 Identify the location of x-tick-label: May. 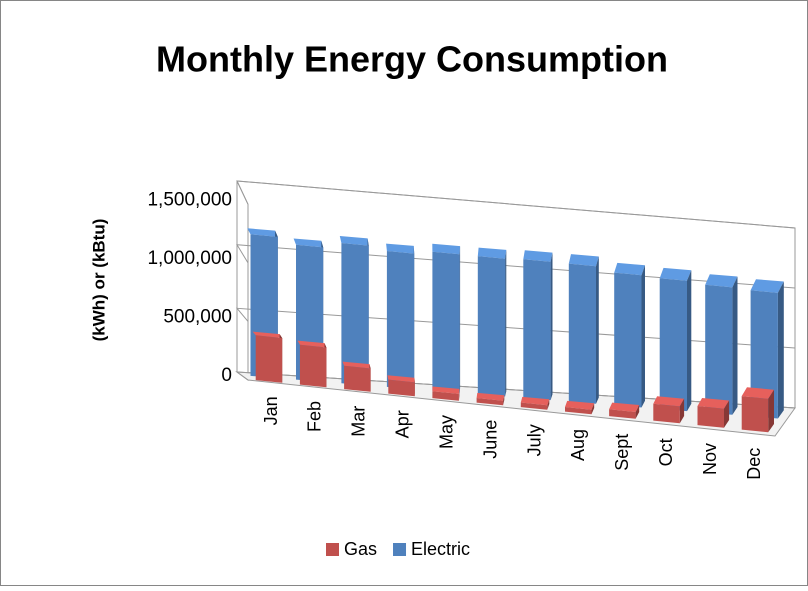
(446, 432).